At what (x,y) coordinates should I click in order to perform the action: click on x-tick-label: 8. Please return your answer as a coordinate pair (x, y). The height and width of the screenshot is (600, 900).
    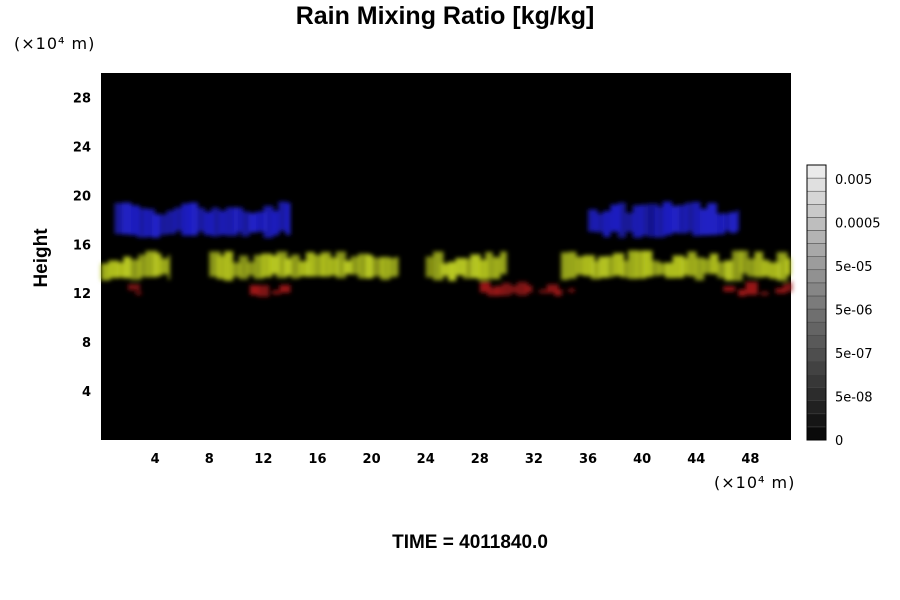
    Looking at the image, I should click on (209, 459).